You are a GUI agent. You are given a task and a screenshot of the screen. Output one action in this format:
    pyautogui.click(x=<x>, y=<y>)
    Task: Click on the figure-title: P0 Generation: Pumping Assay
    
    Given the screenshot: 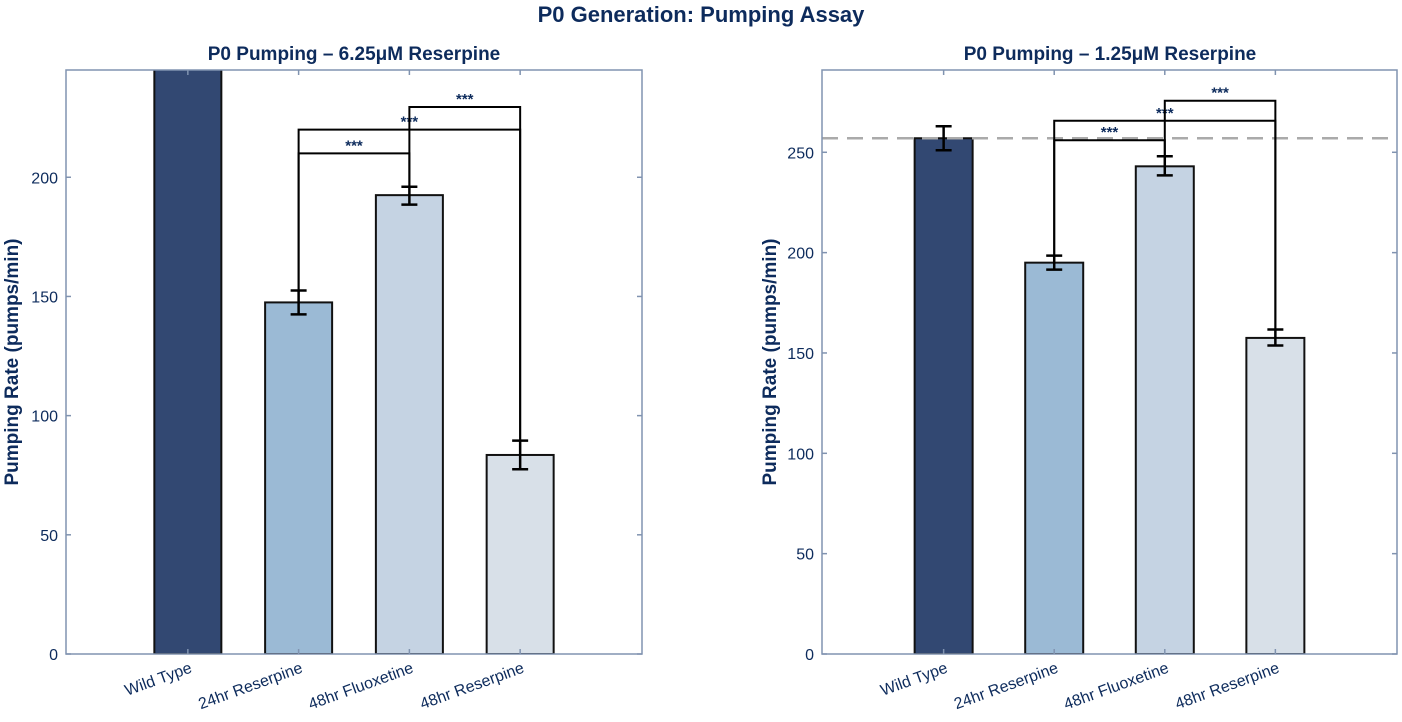 What is the action you would take?
    pyautogui.click(x=702, y=14)
    